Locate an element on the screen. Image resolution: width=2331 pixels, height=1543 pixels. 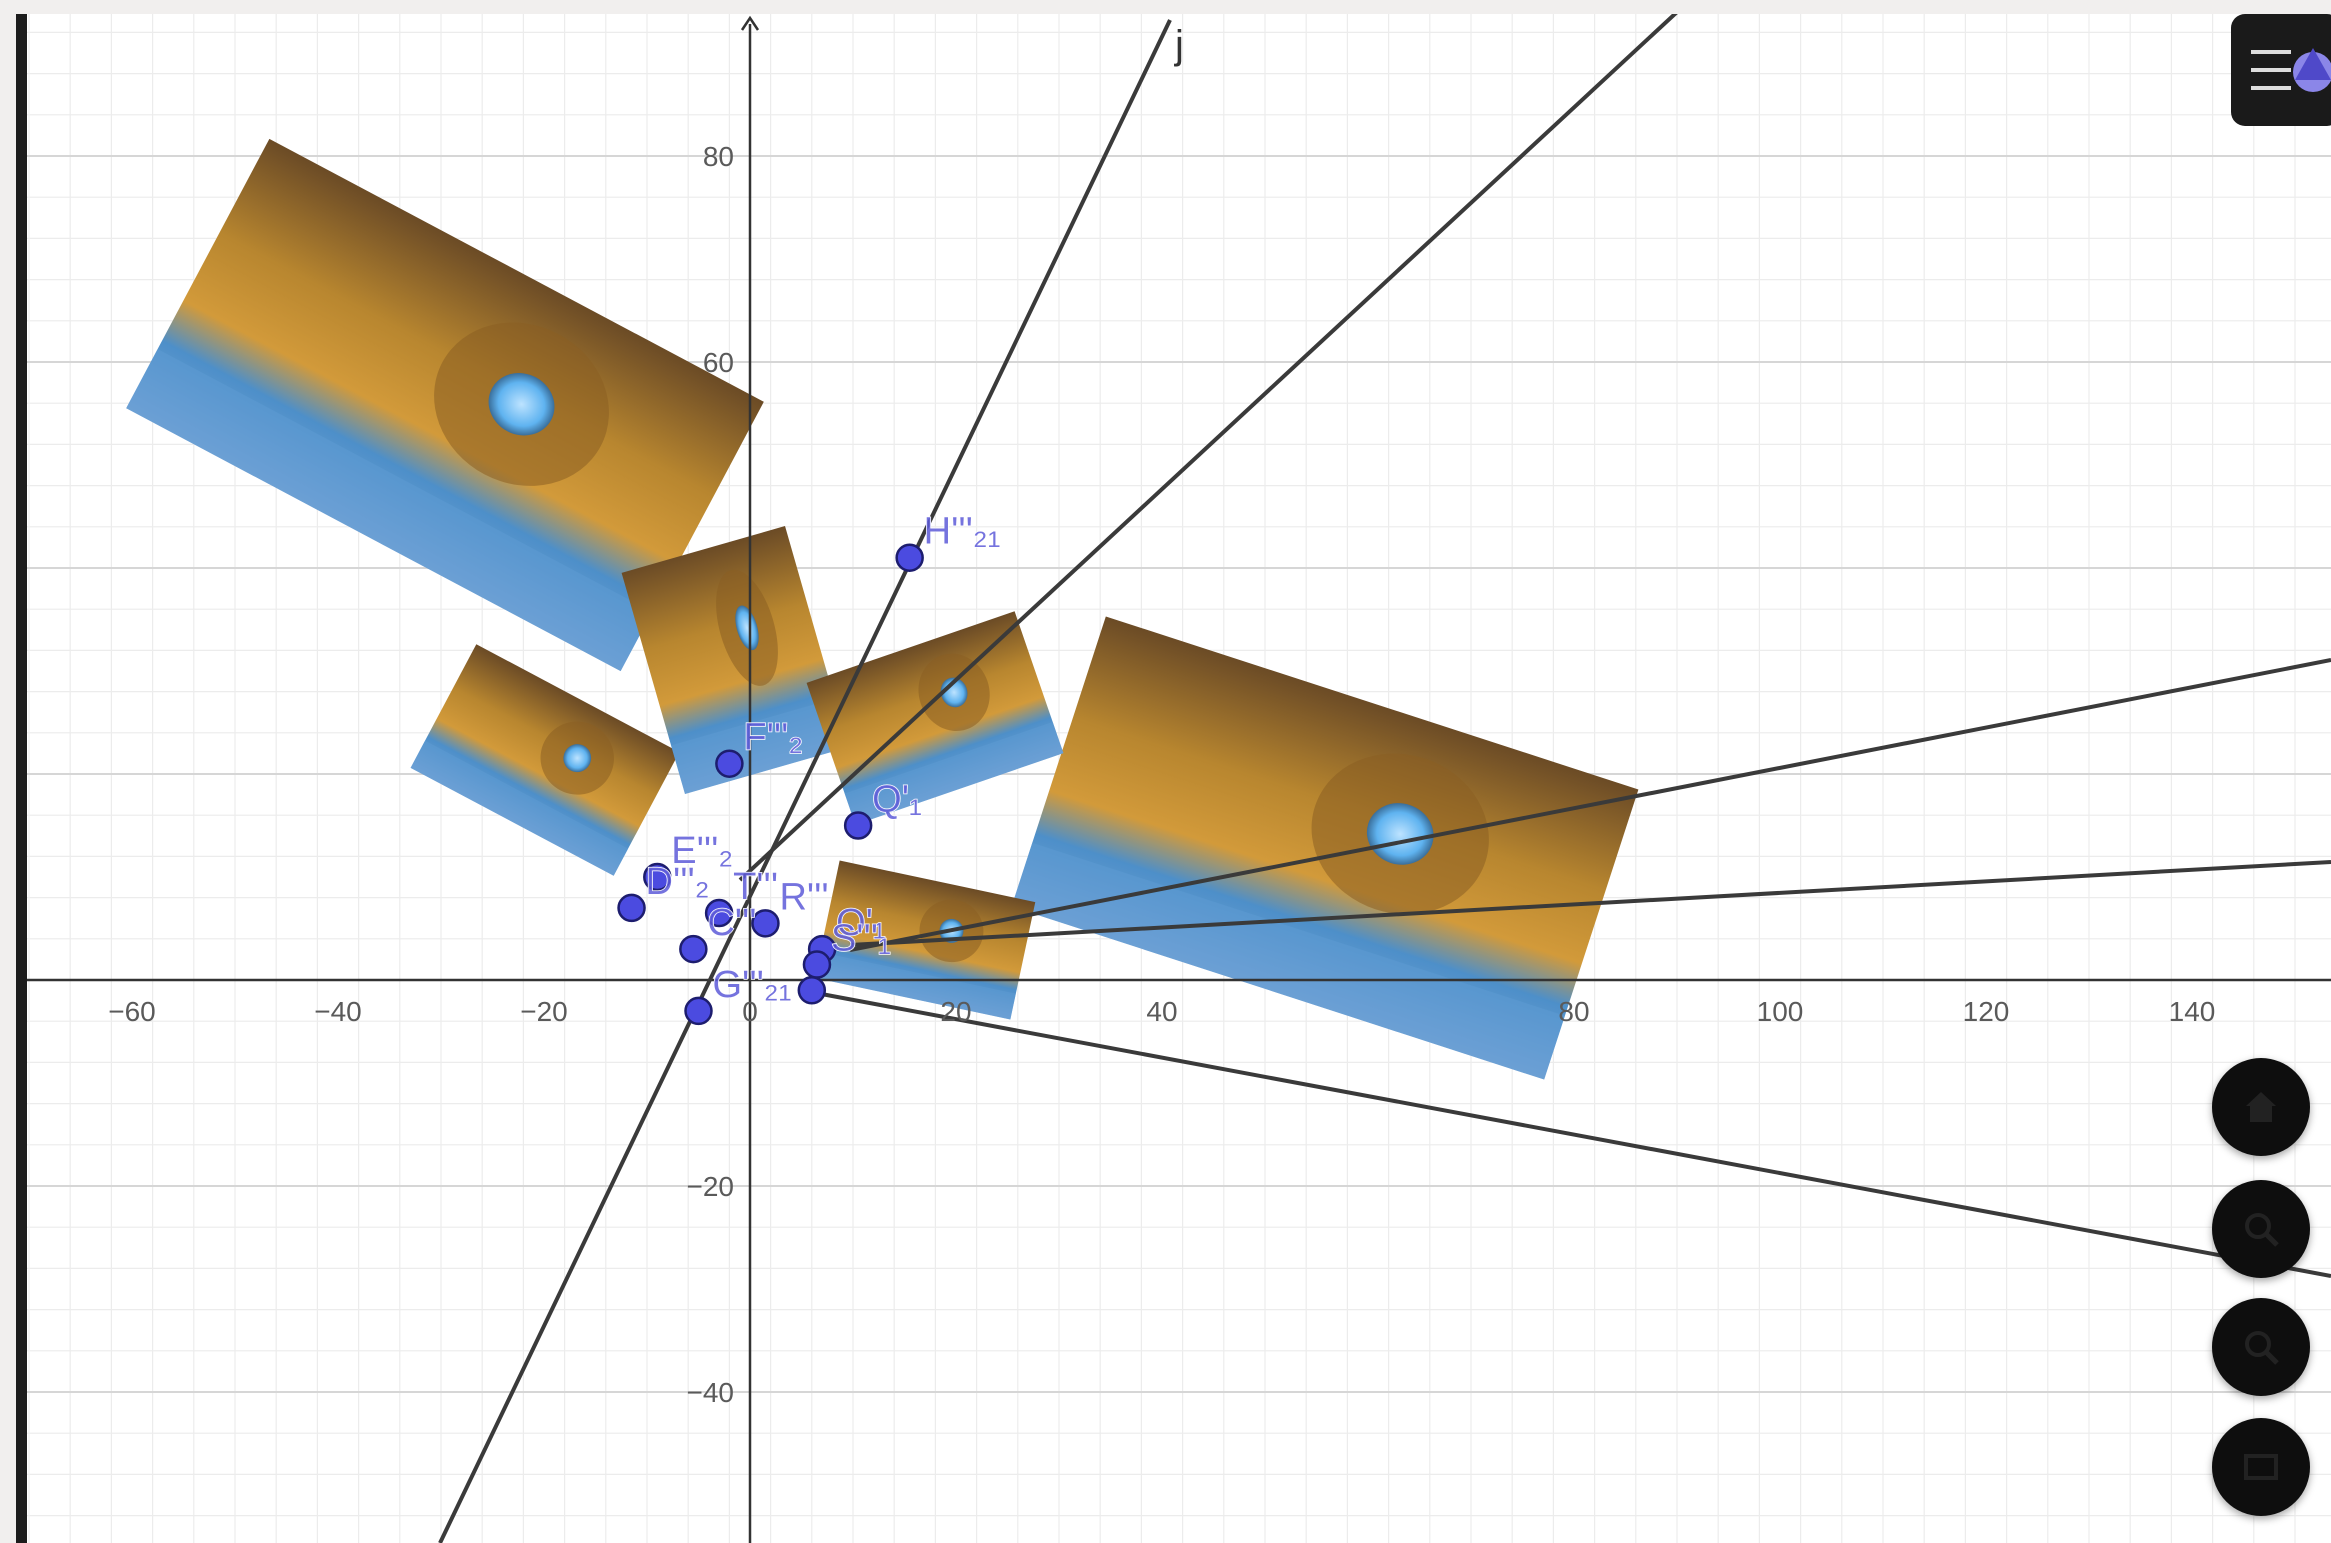
style-bar-toggle-icon is located at coordinates (2291, 70).